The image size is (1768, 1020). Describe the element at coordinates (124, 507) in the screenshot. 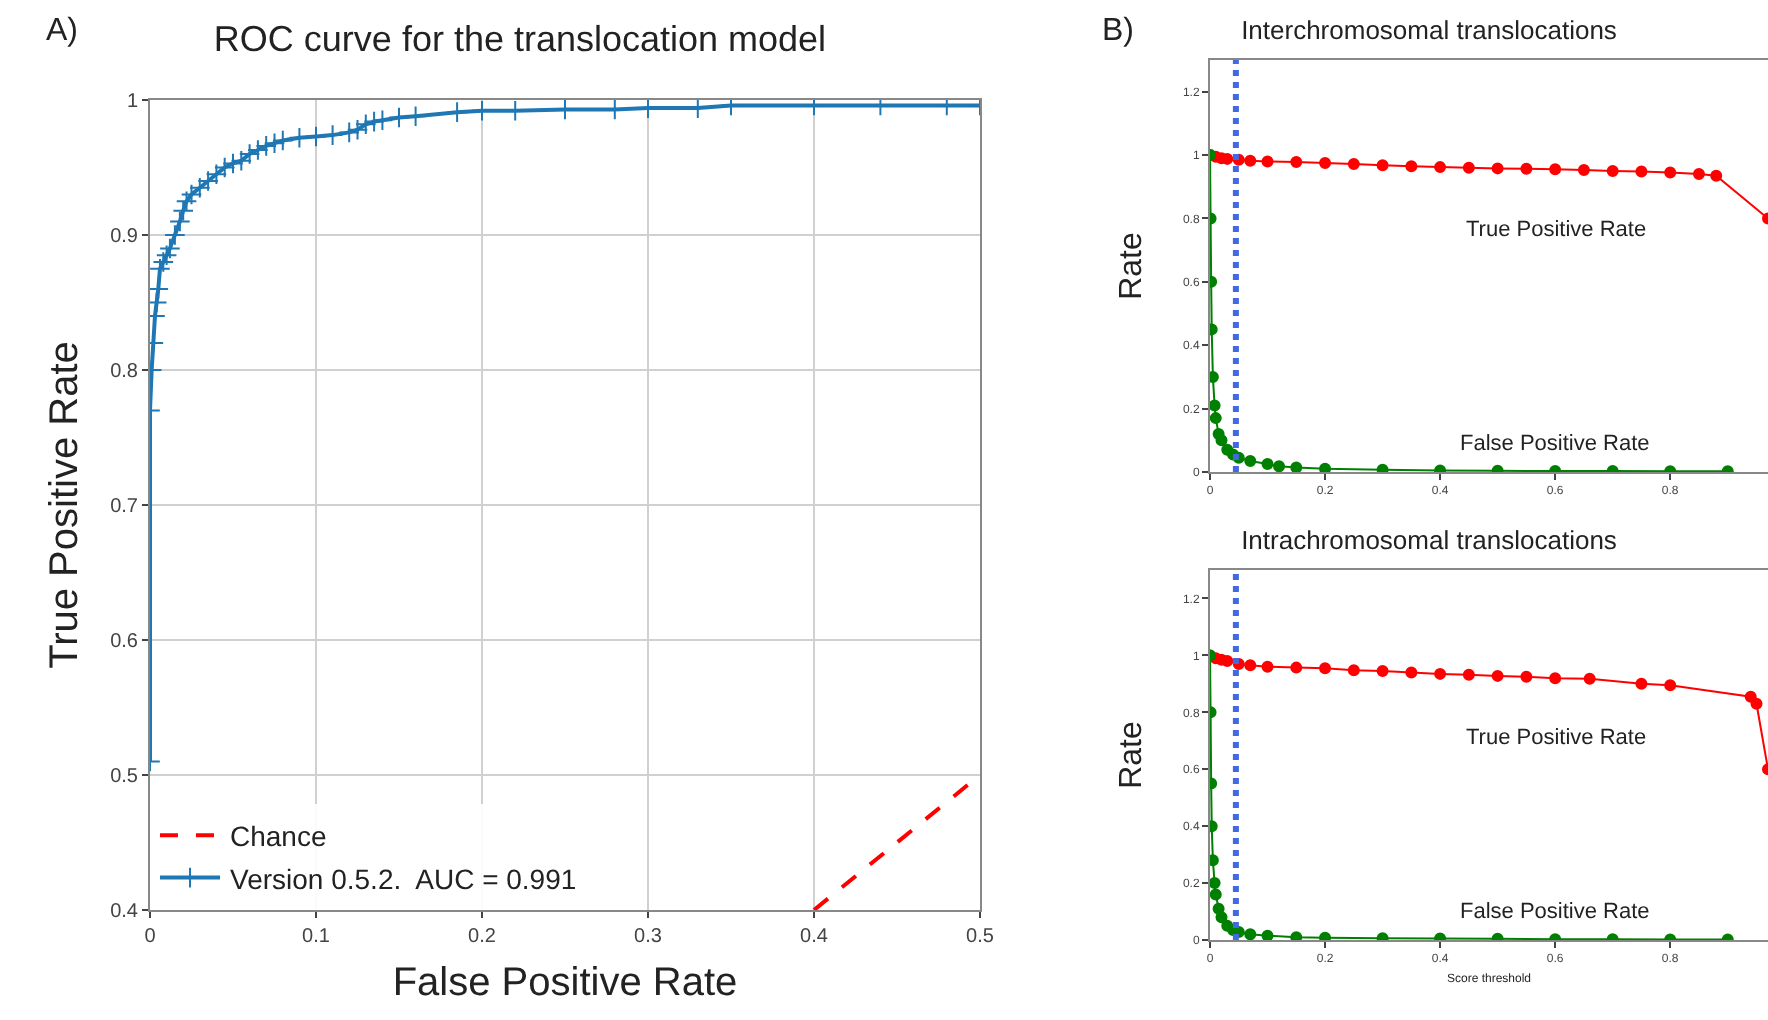

I see `y-tick-label: 0.7` at that location.